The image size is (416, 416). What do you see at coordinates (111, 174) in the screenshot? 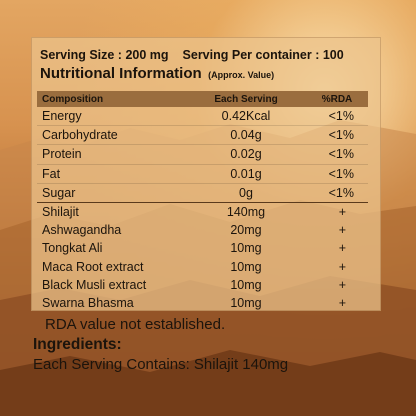
I see `row-composition: Fat` at bounding box center [111, 174].